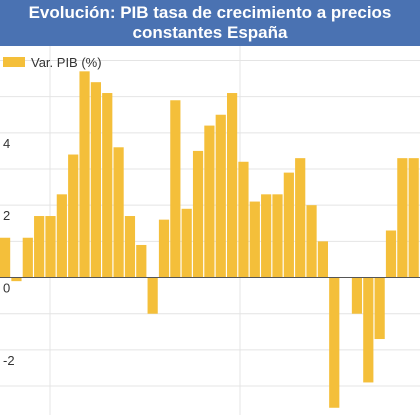  I want to click on y-tick-label: 0, so click(6, 288).